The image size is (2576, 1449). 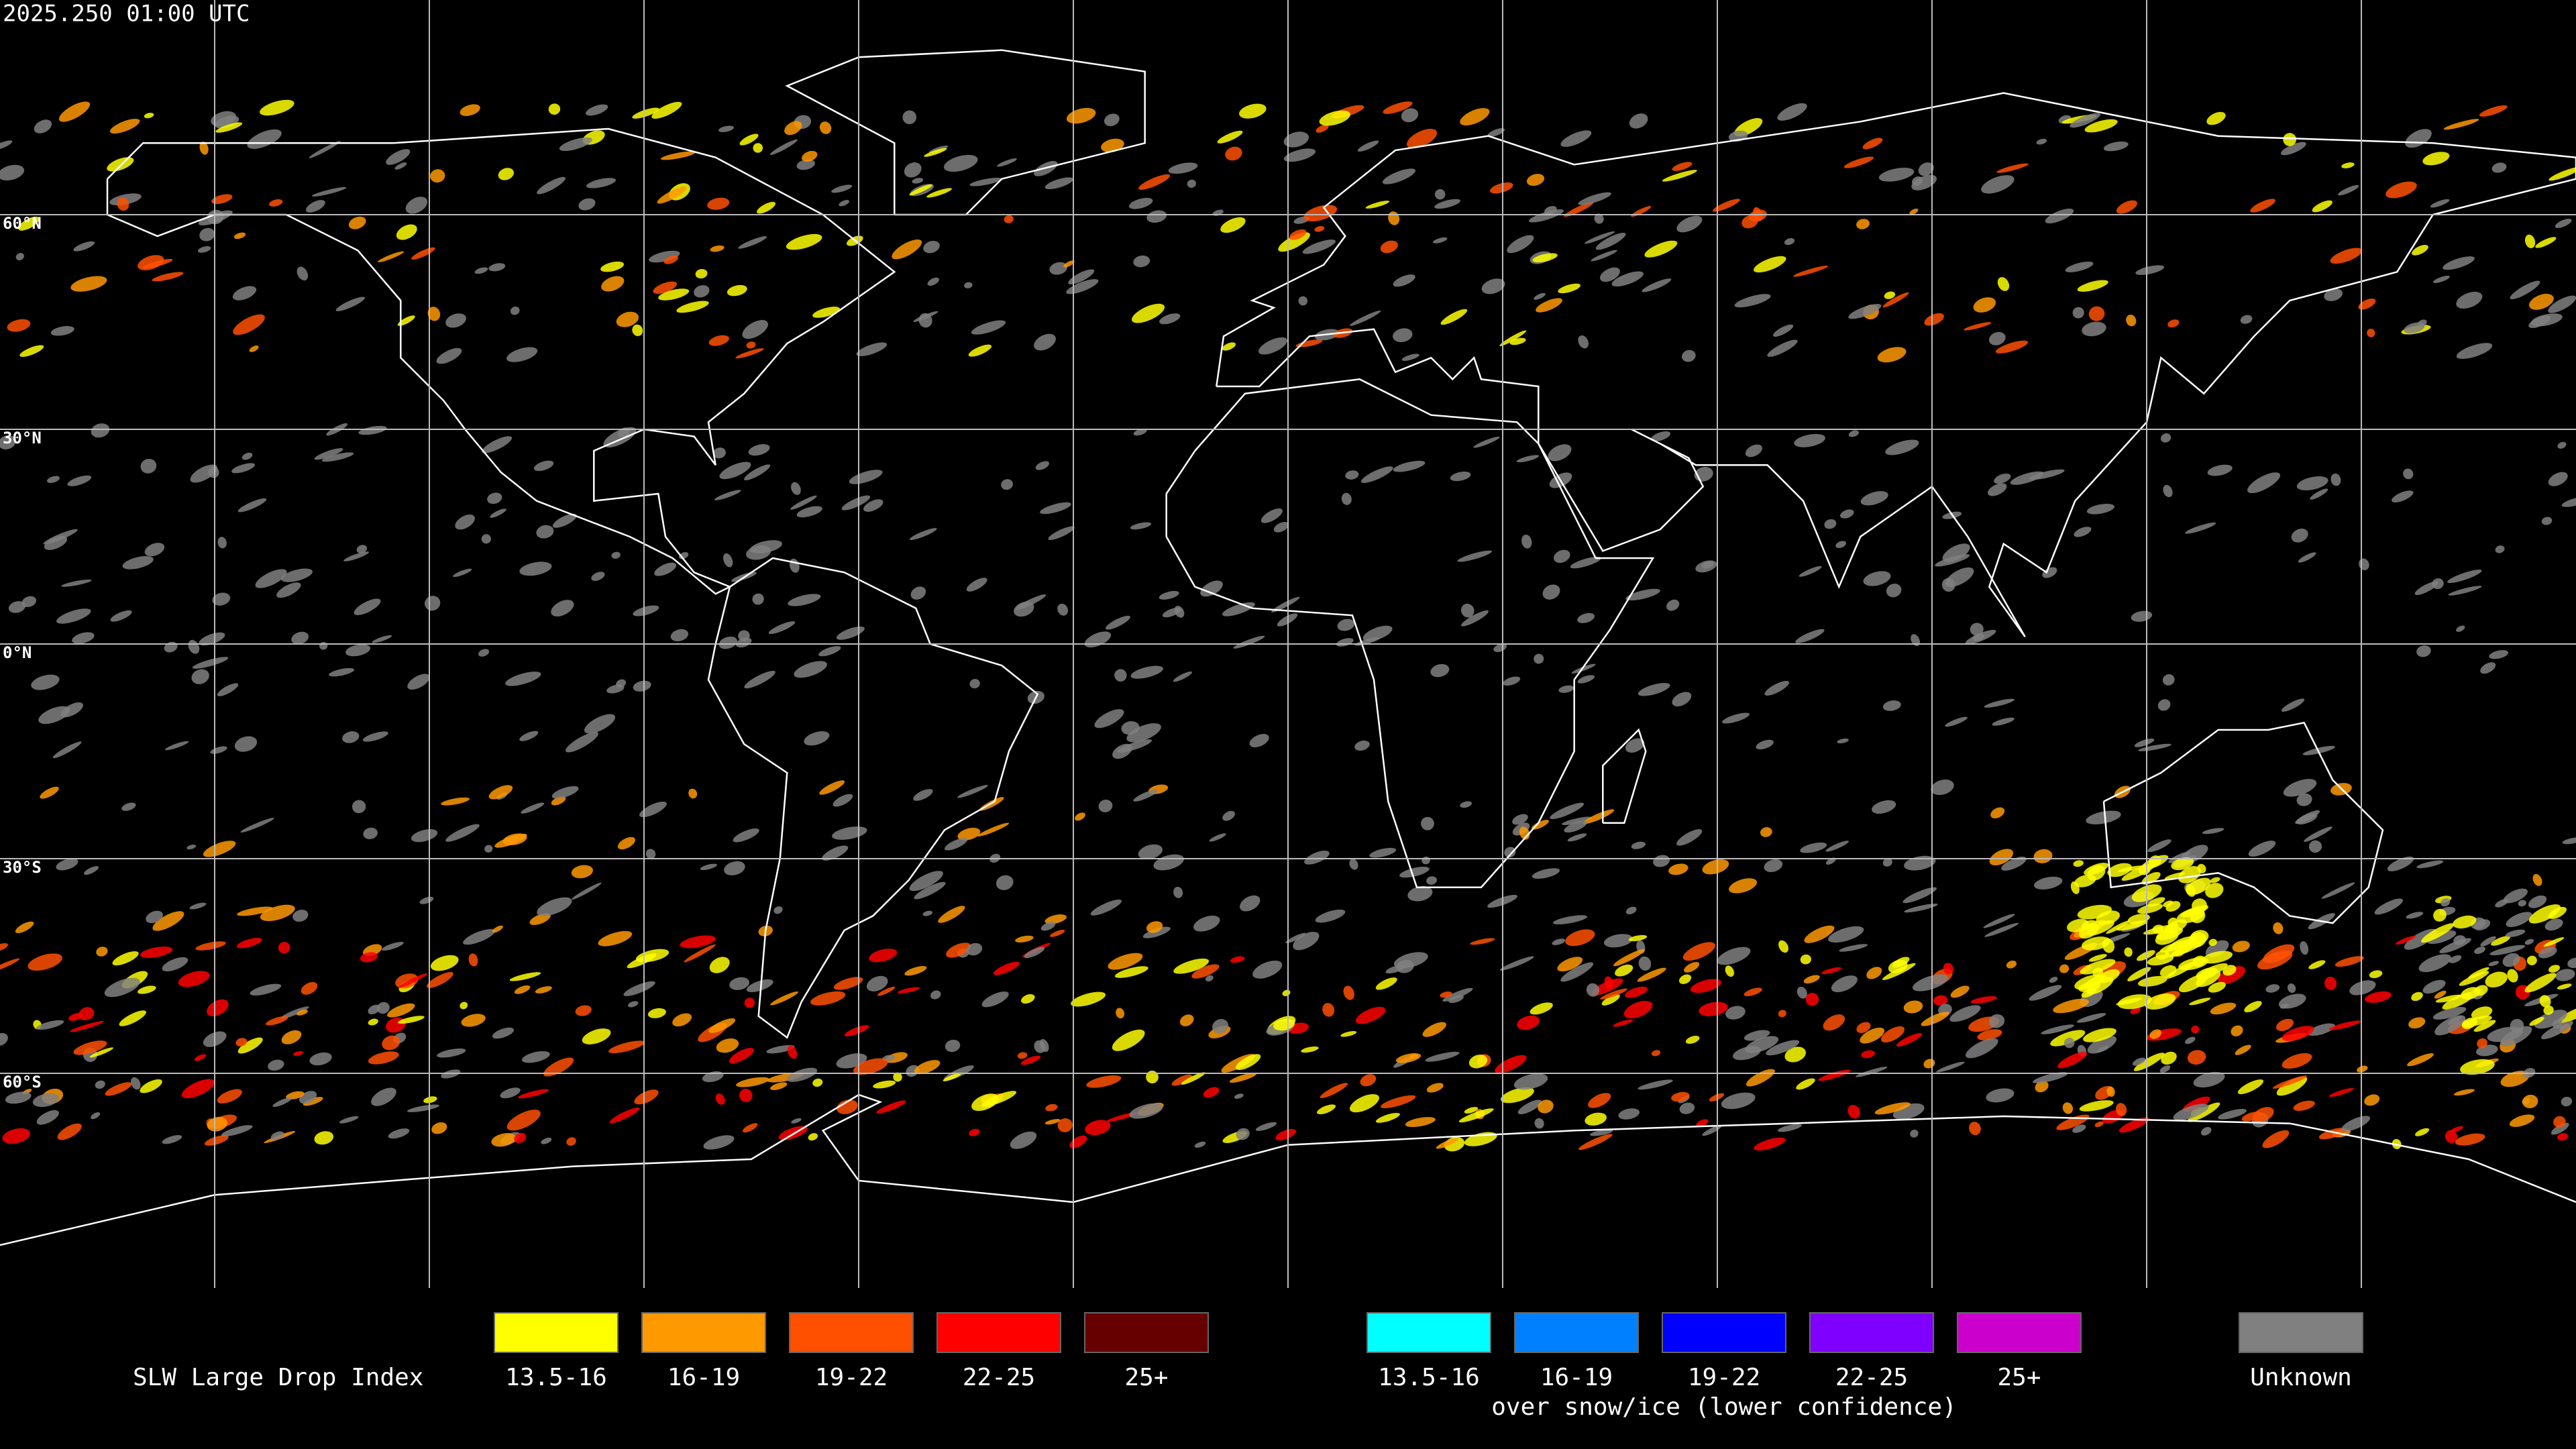 What do you see at coordinates (17, 652) in the screenshot?
I see `latitude-label: 0°N` at bounding box center [17, 652].